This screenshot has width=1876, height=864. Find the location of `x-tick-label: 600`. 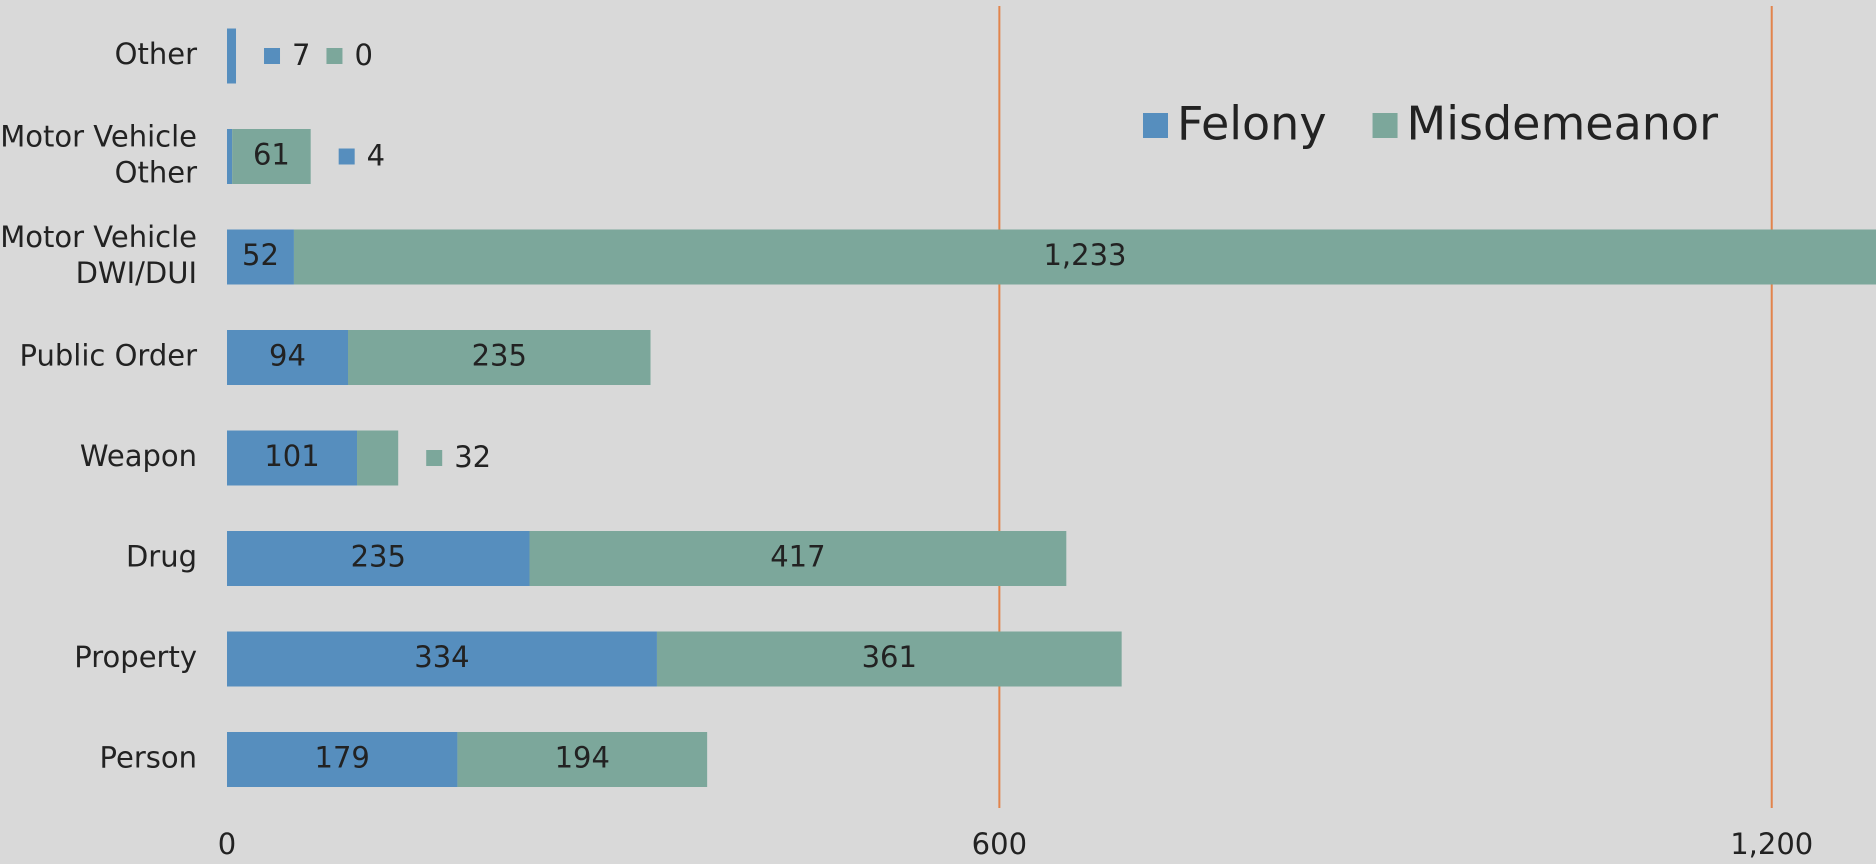

x-tick-label: 600 is located at coordinates (999, 844).